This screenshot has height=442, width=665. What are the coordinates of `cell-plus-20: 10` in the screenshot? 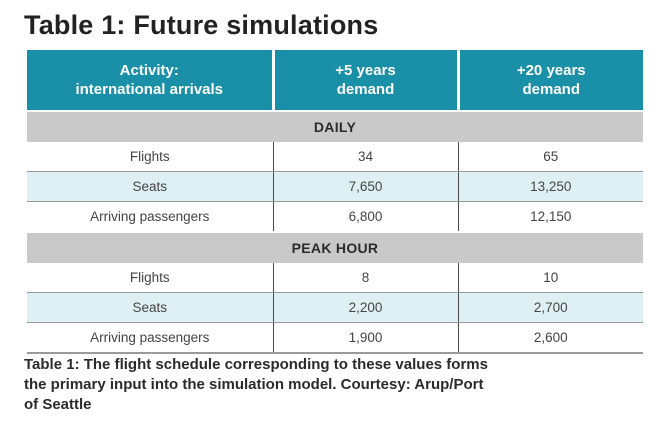 It's located at (550, 278).